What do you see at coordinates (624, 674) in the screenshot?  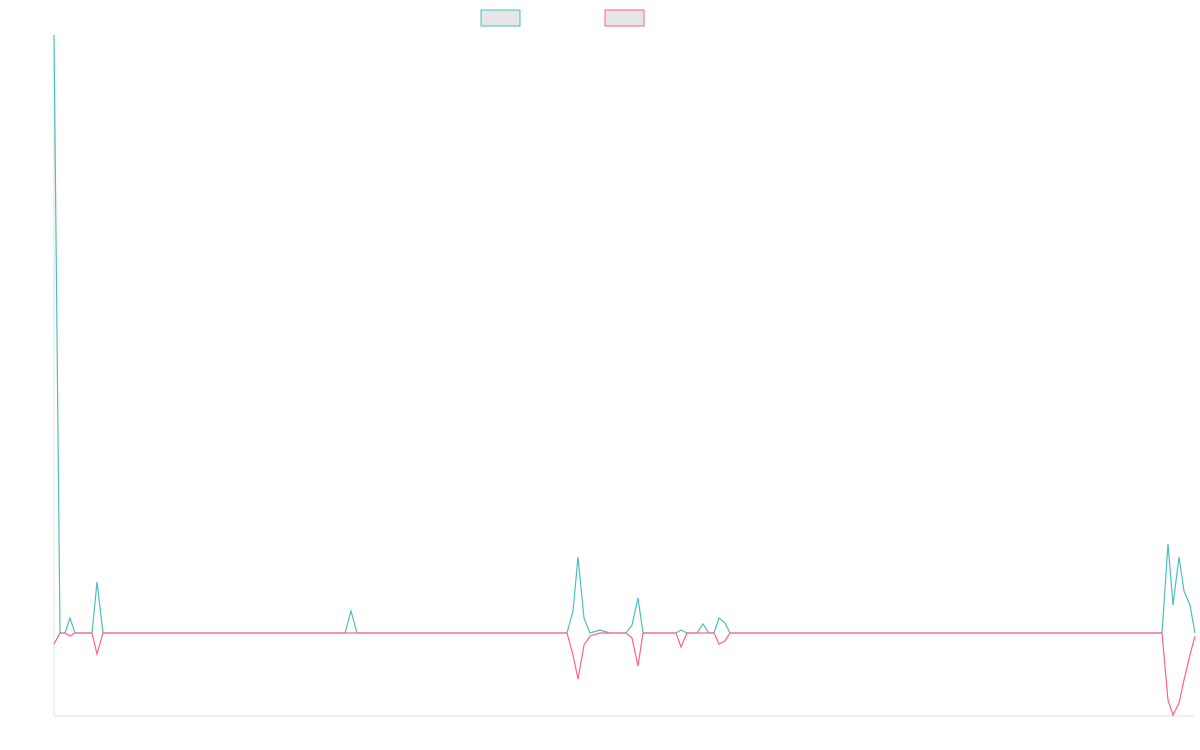 I see `series-line` at bounding box center [624, 674].